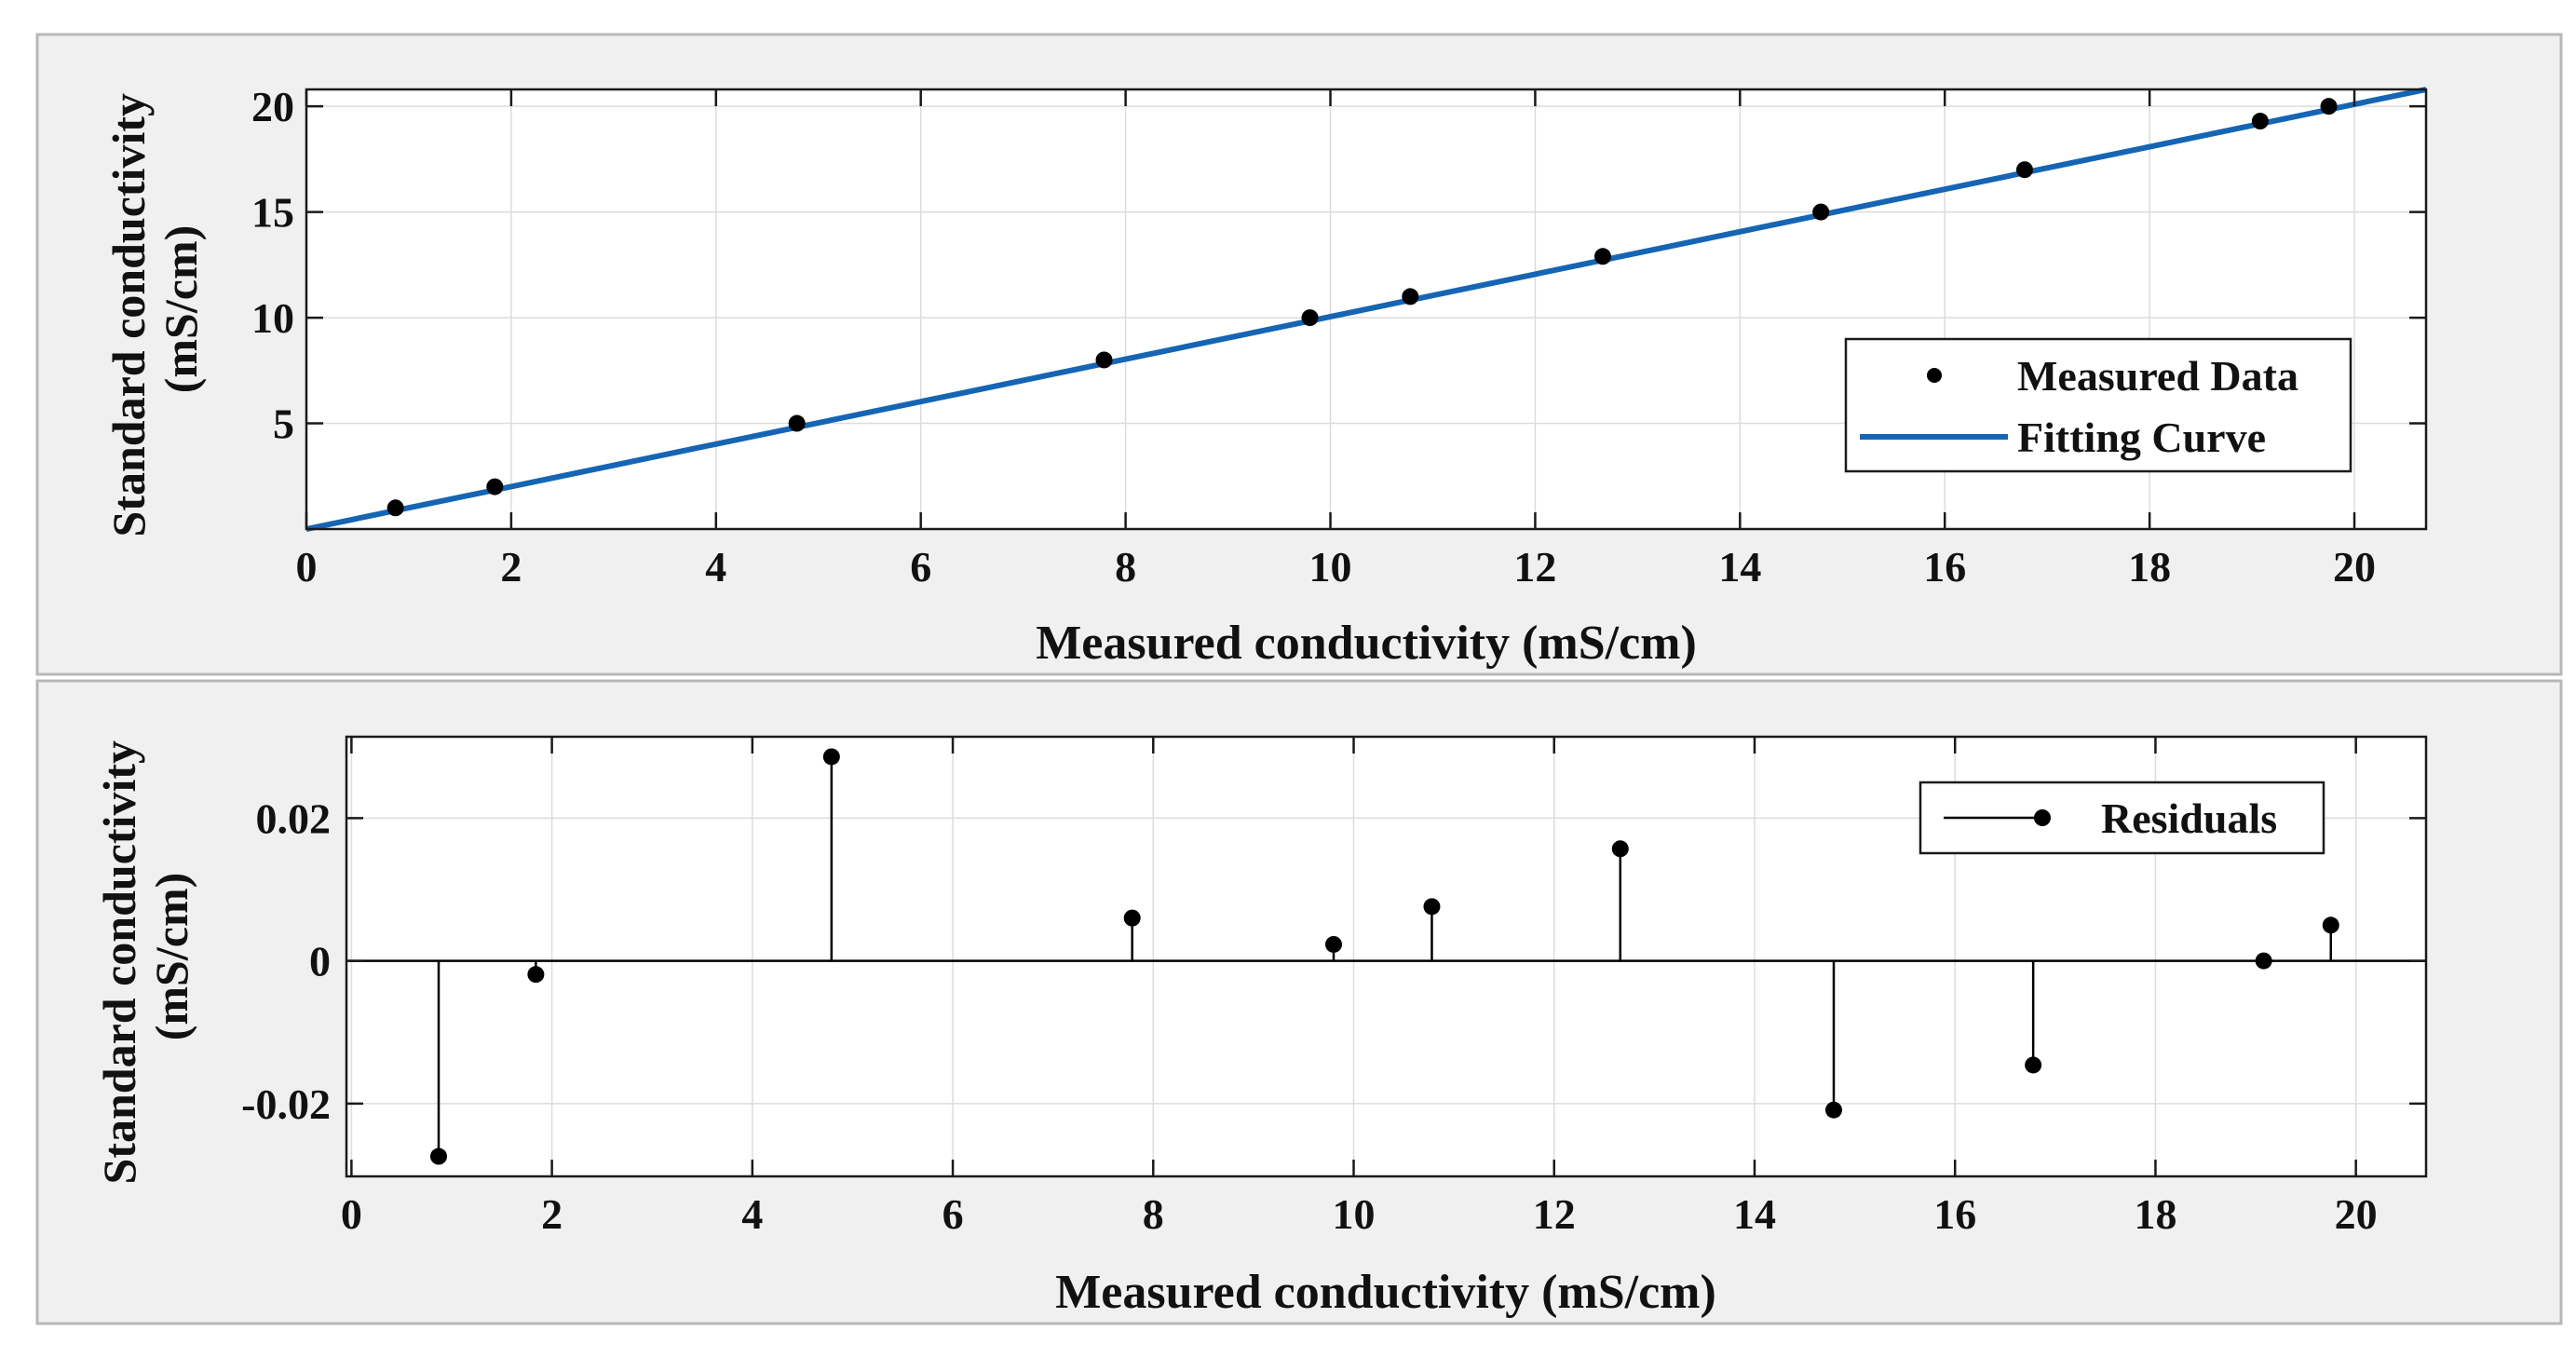  Describe the element at coordinates (1934, 375) in the screenshot. I see `legend-measured-data-marker` at that location.